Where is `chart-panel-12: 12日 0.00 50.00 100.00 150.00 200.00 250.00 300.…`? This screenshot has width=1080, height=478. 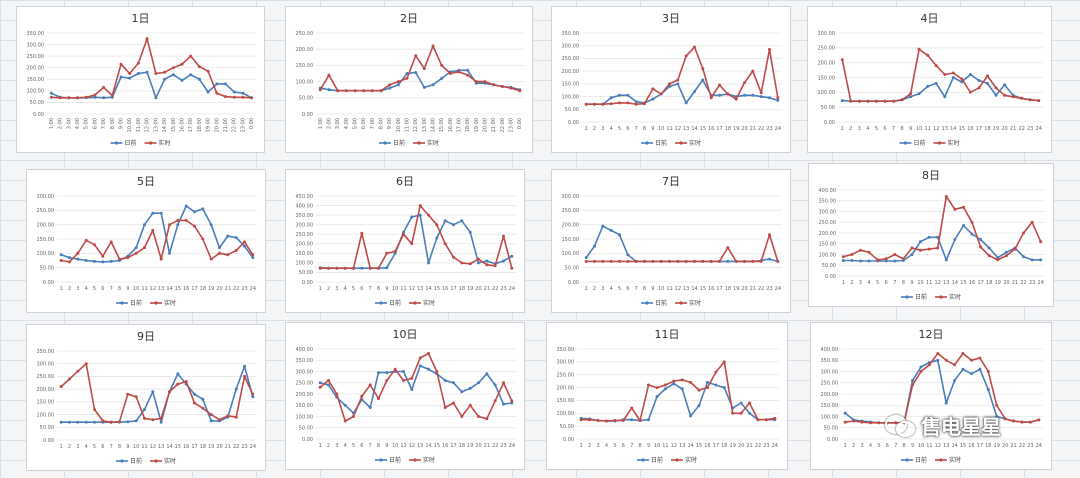
chart-panel-12: 12日 0.00 50.00 100.00 150.00 200.00 250.00 300.… is located at coordinates (931, 396).